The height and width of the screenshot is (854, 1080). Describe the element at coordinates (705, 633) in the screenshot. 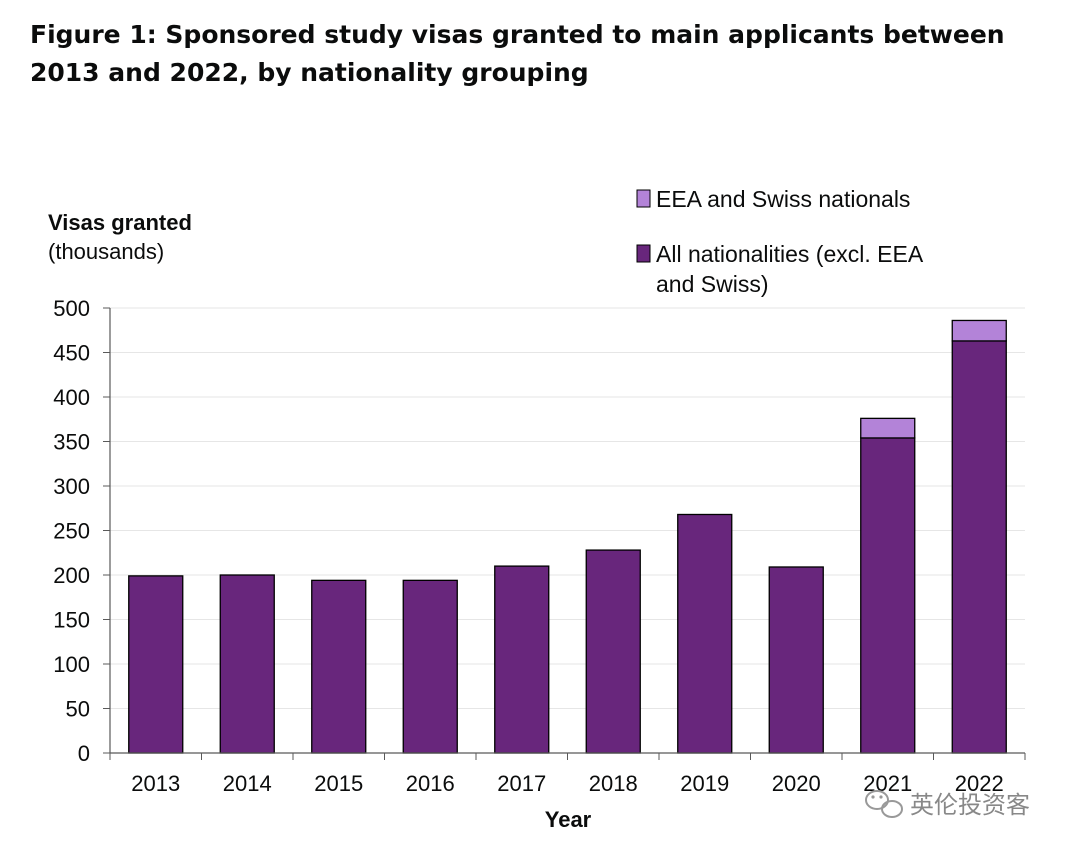

I see `bar-non-eea-2019` at that location.